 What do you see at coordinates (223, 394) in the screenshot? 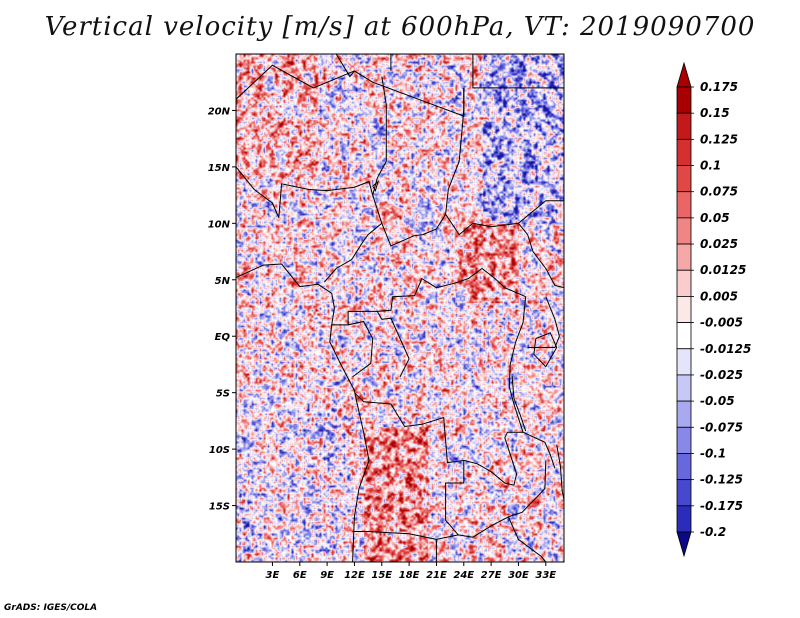
I see `lat-tick-label: 5S` at bounding box center [223, 394].